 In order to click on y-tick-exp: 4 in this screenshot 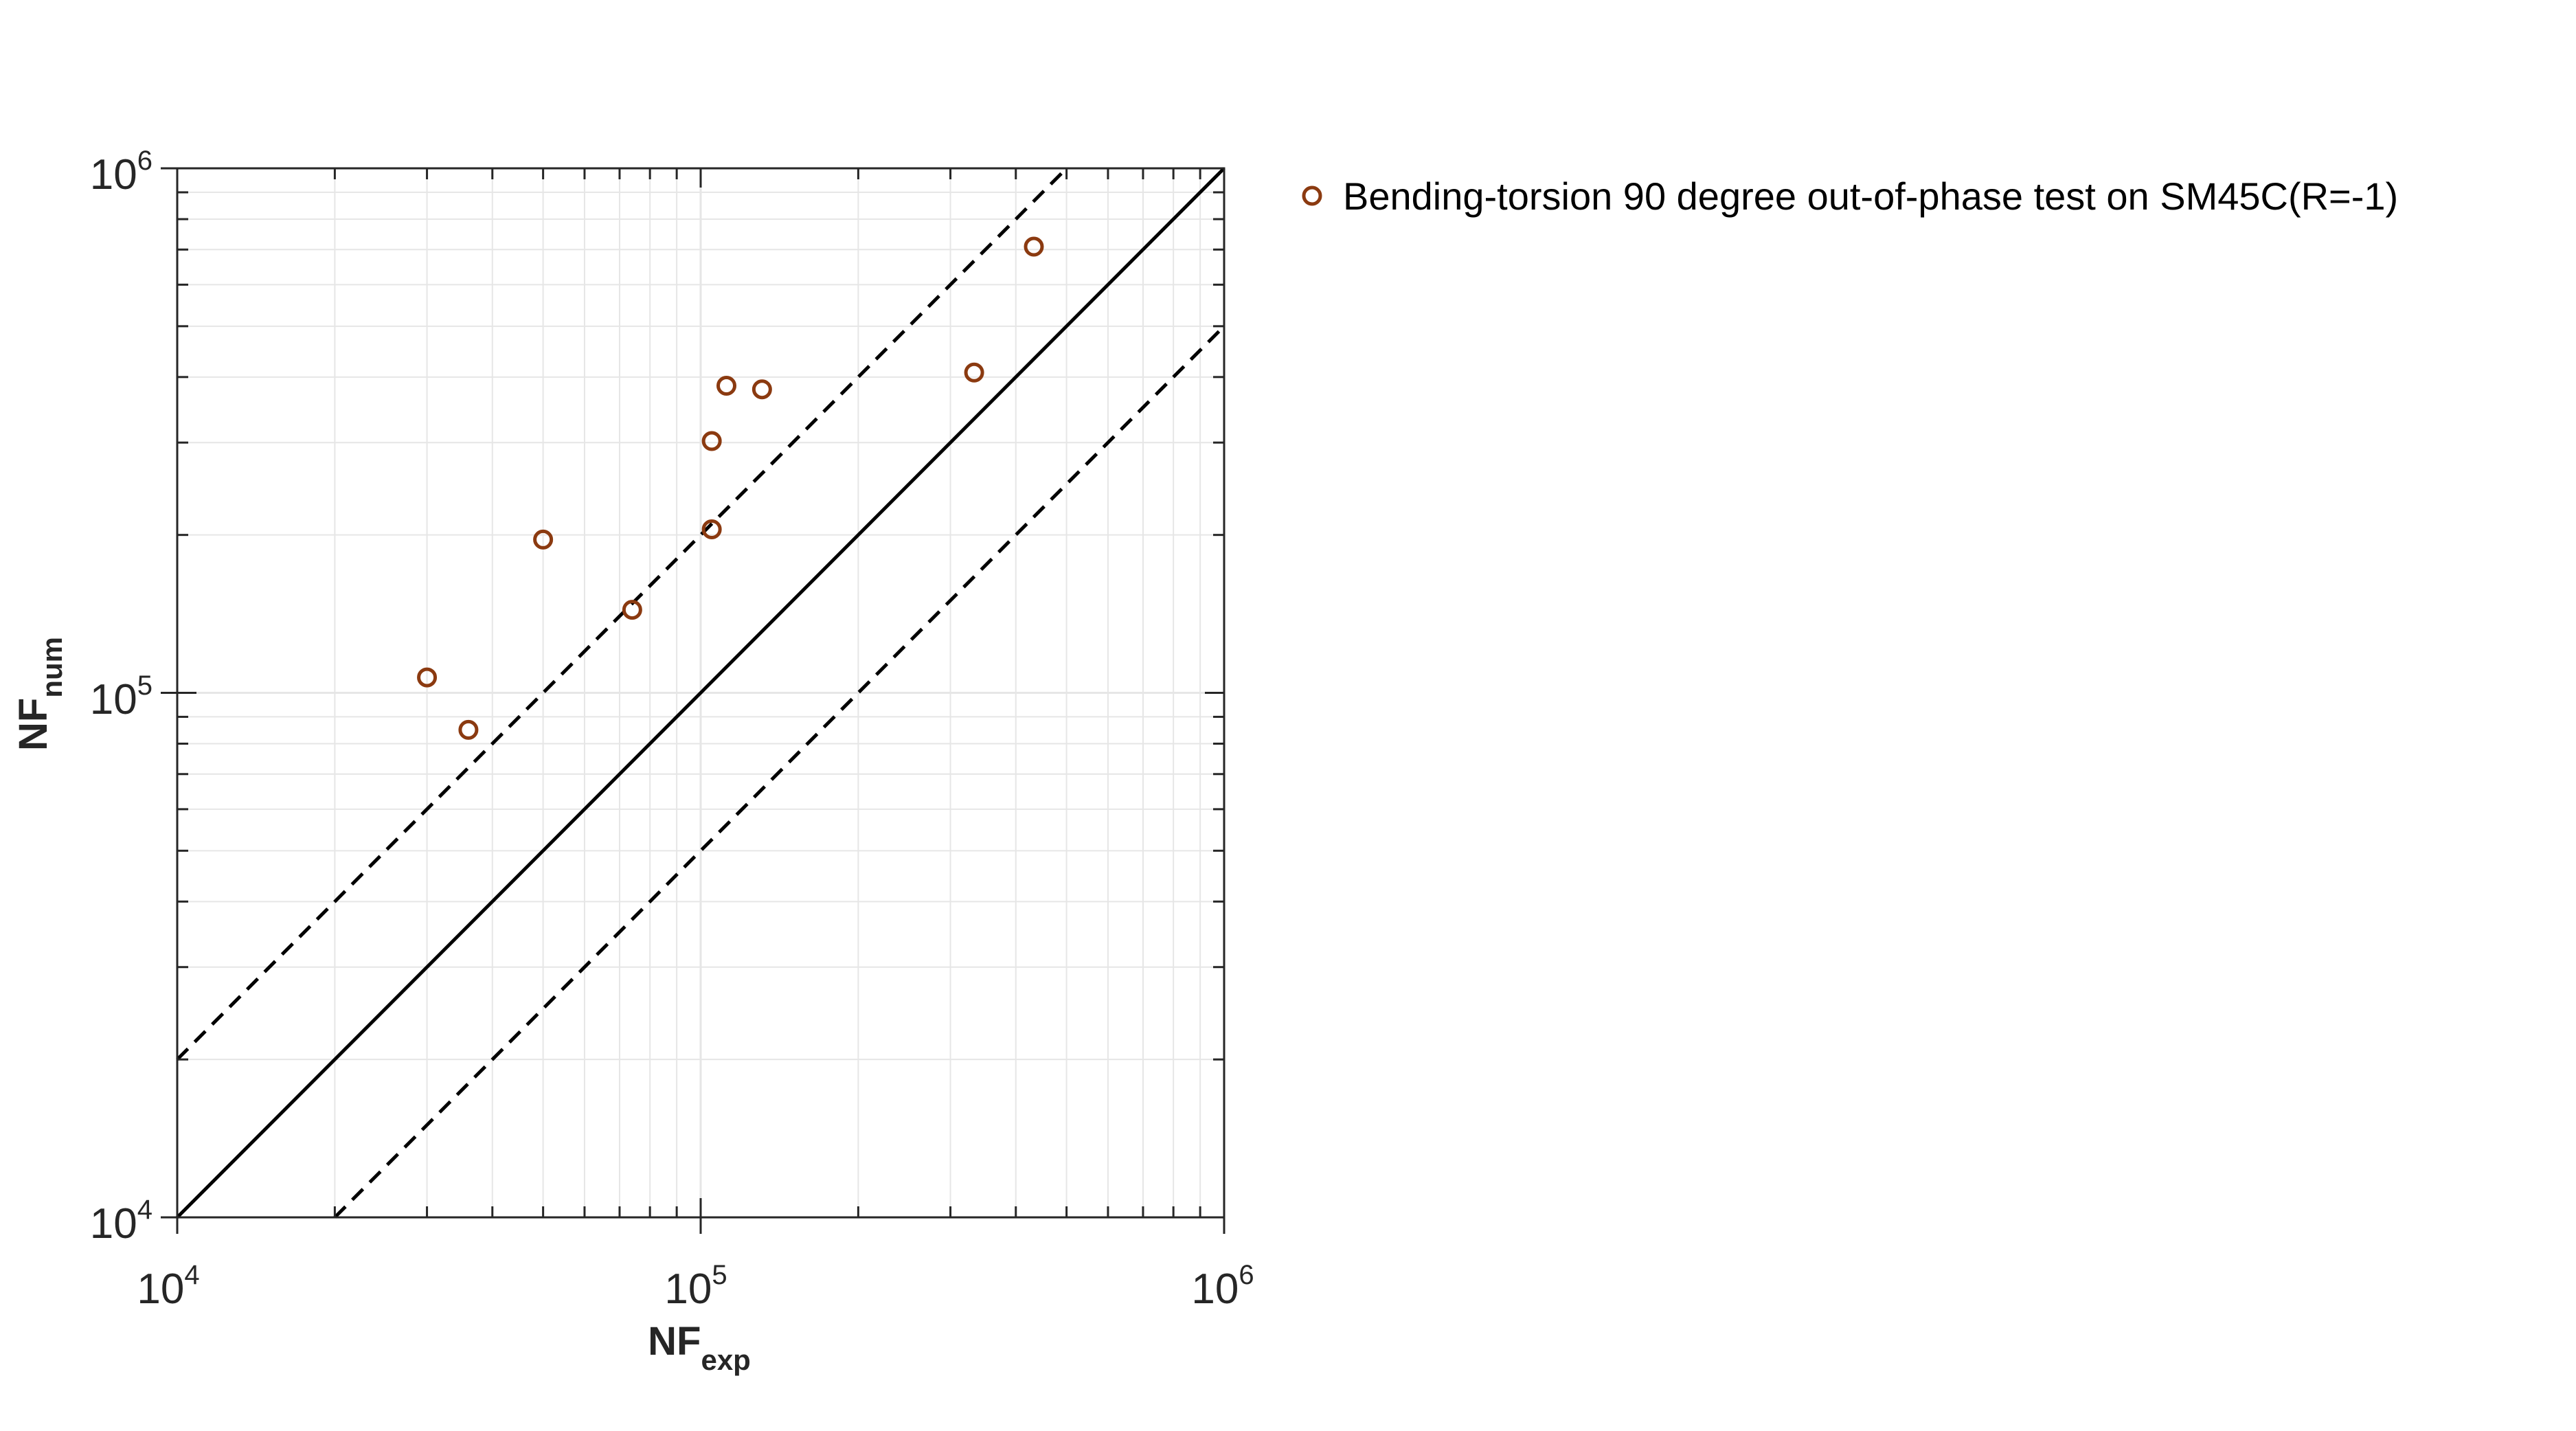, I will do `click(144, 1210)`.